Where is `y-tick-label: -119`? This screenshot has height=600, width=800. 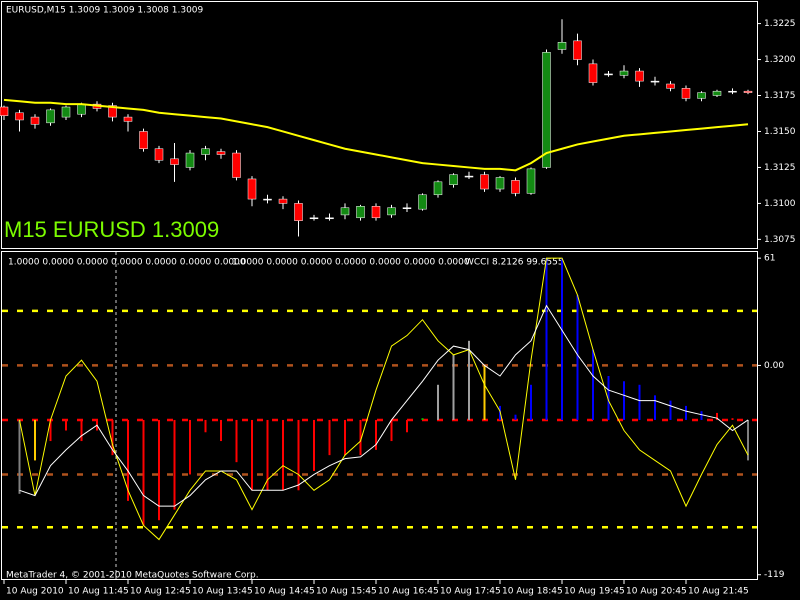 y-tick-label: -119 is located at coordinates (774, 575).